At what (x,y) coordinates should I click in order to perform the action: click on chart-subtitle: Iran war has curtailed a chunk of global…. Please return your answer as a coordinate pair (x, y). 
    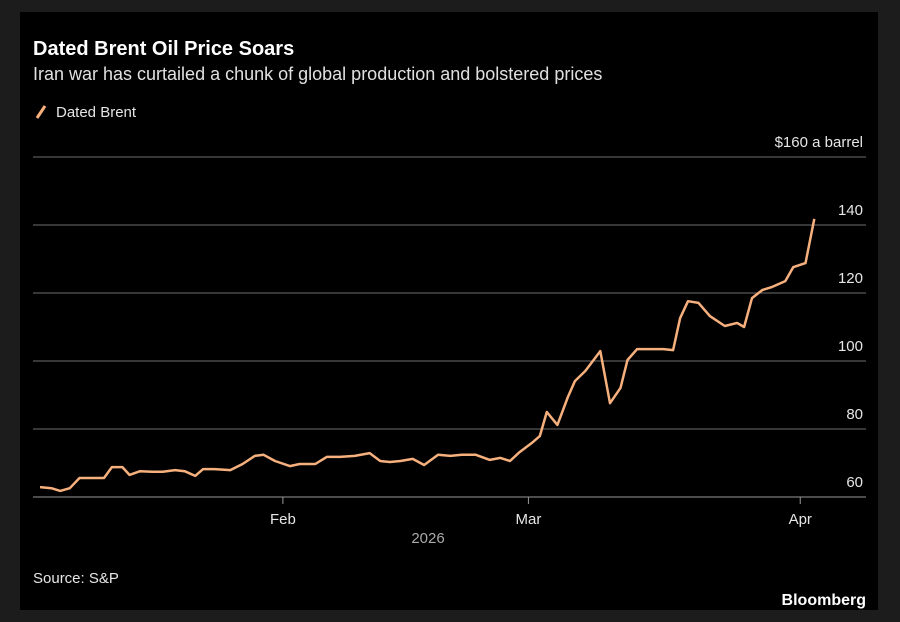
    Looking at the image, I should click on (317, 74).